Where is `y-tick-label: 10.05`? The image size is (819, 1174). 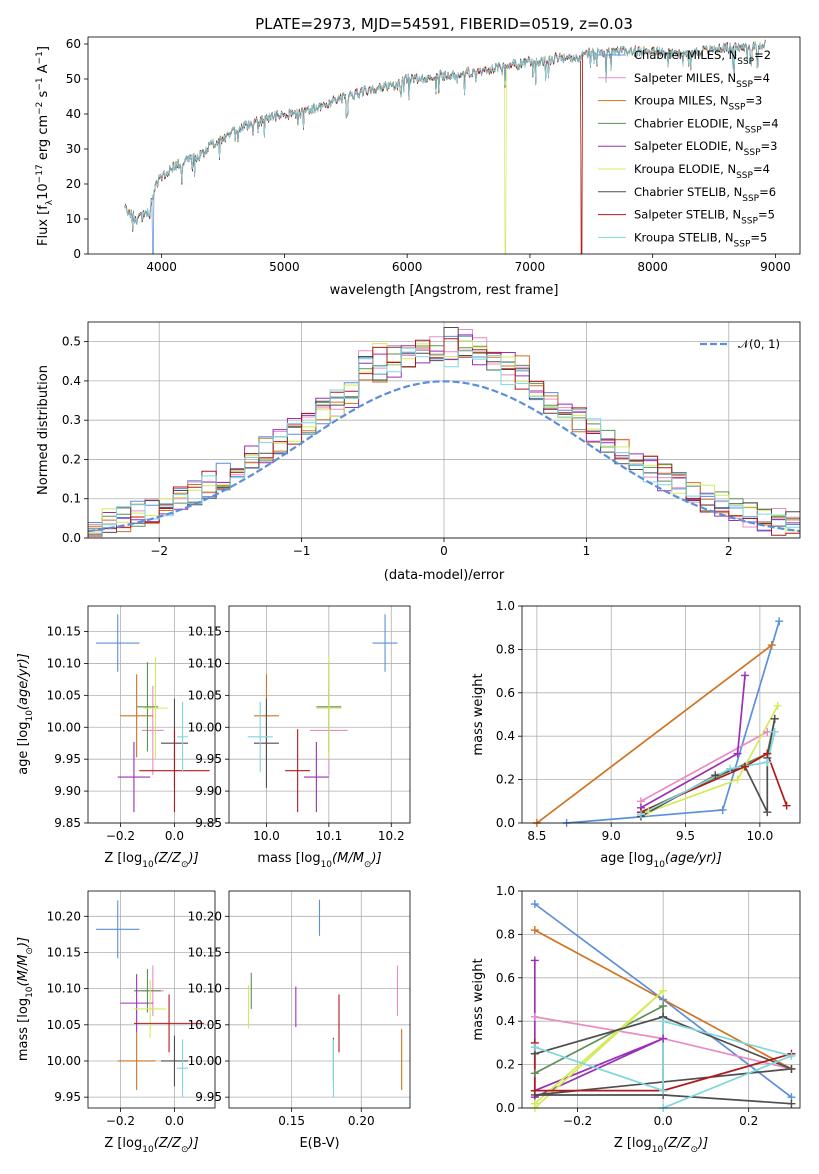 y-tick-label: 10.05 is located at coordinates (205, 1025).